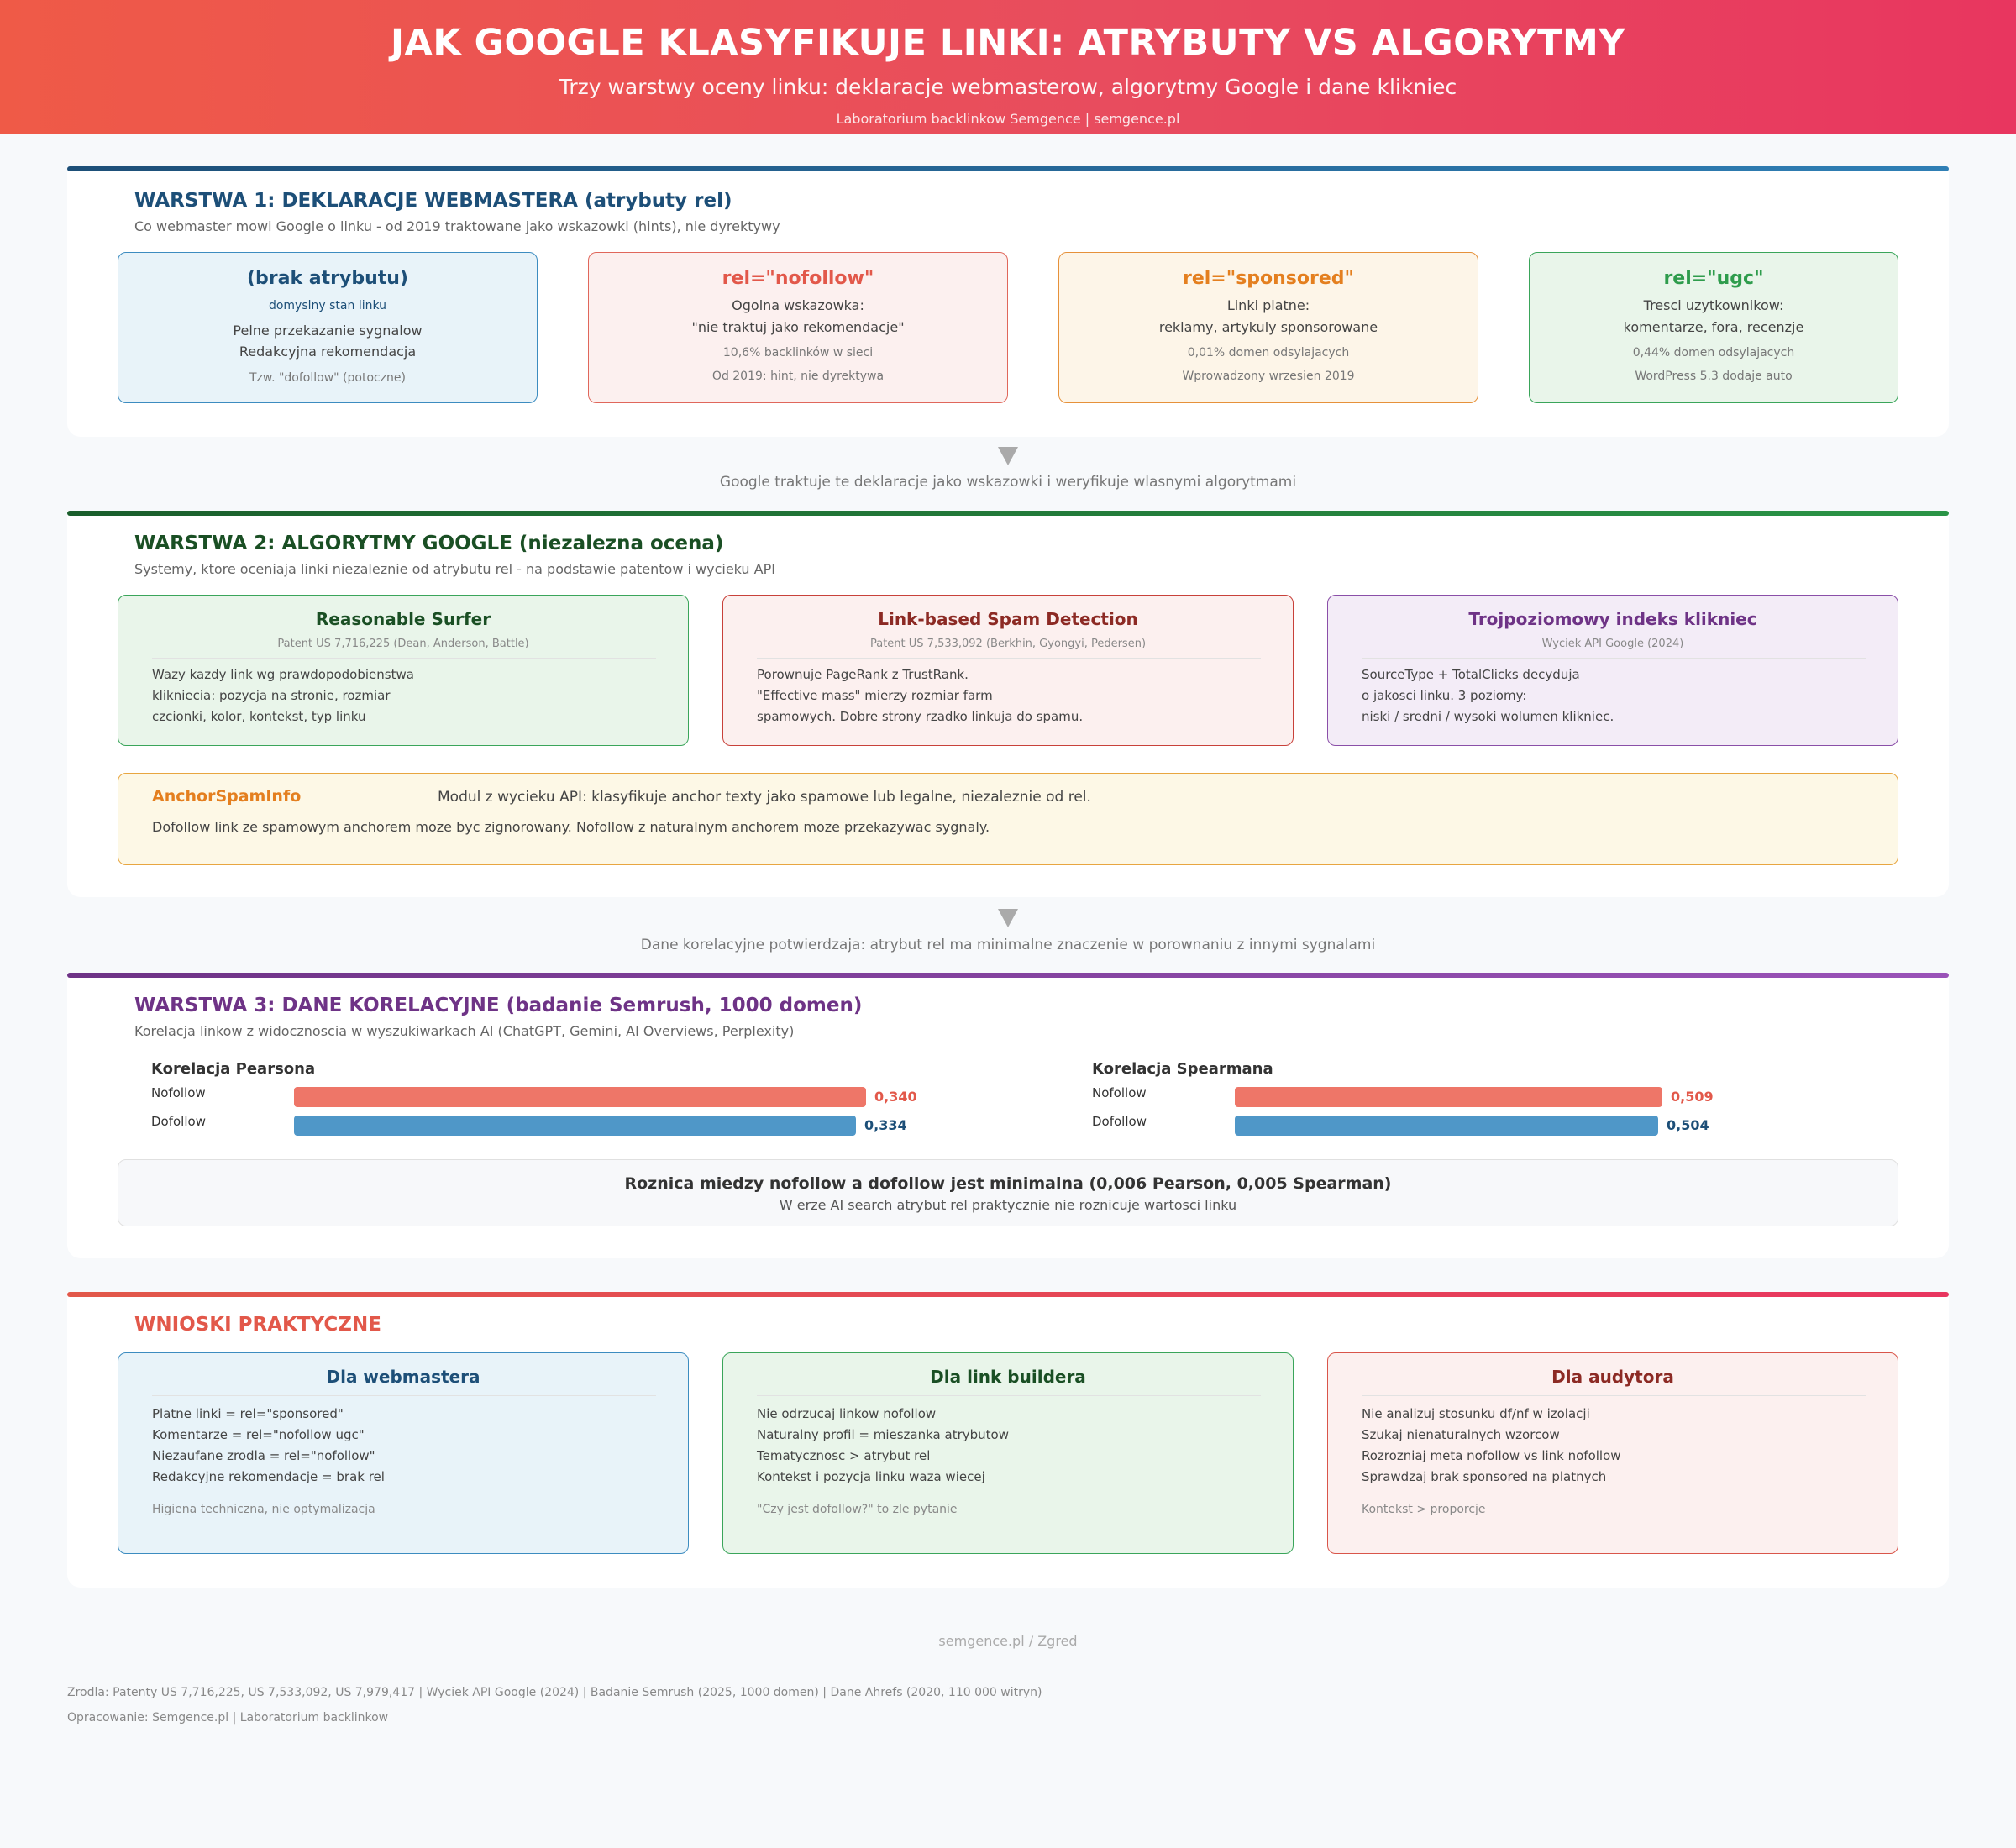 The height and width of the screenshot is (1848, 2016). What do you see at coordinates (328, 331) in the screenshot?
I see `card-no-attribute-line1: Pelne przekazanie sygnalow` at bounding box center [328, 331].